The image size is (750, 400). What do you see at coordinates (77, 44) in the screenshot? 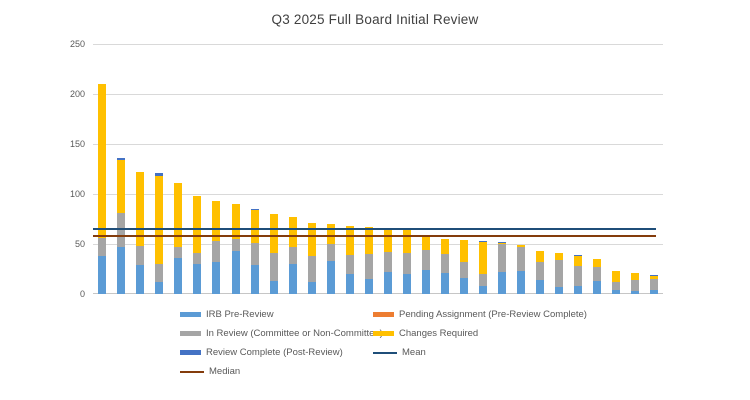
I see `y-axis-tick-label: 250` at bounding box center [77, 44].